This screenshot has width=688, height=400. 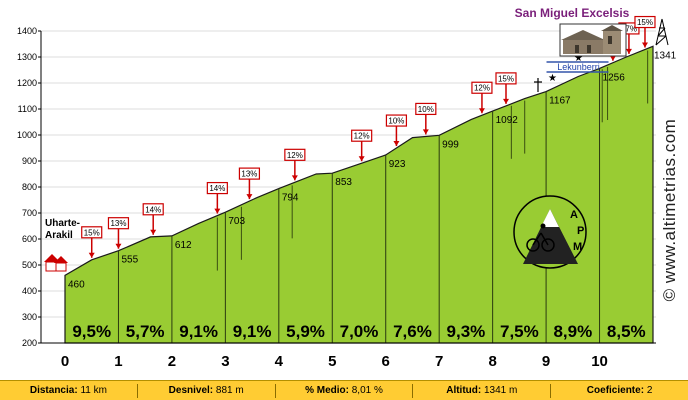 I want to click on y-tick-label: 1100, so click(x=27, y=109).